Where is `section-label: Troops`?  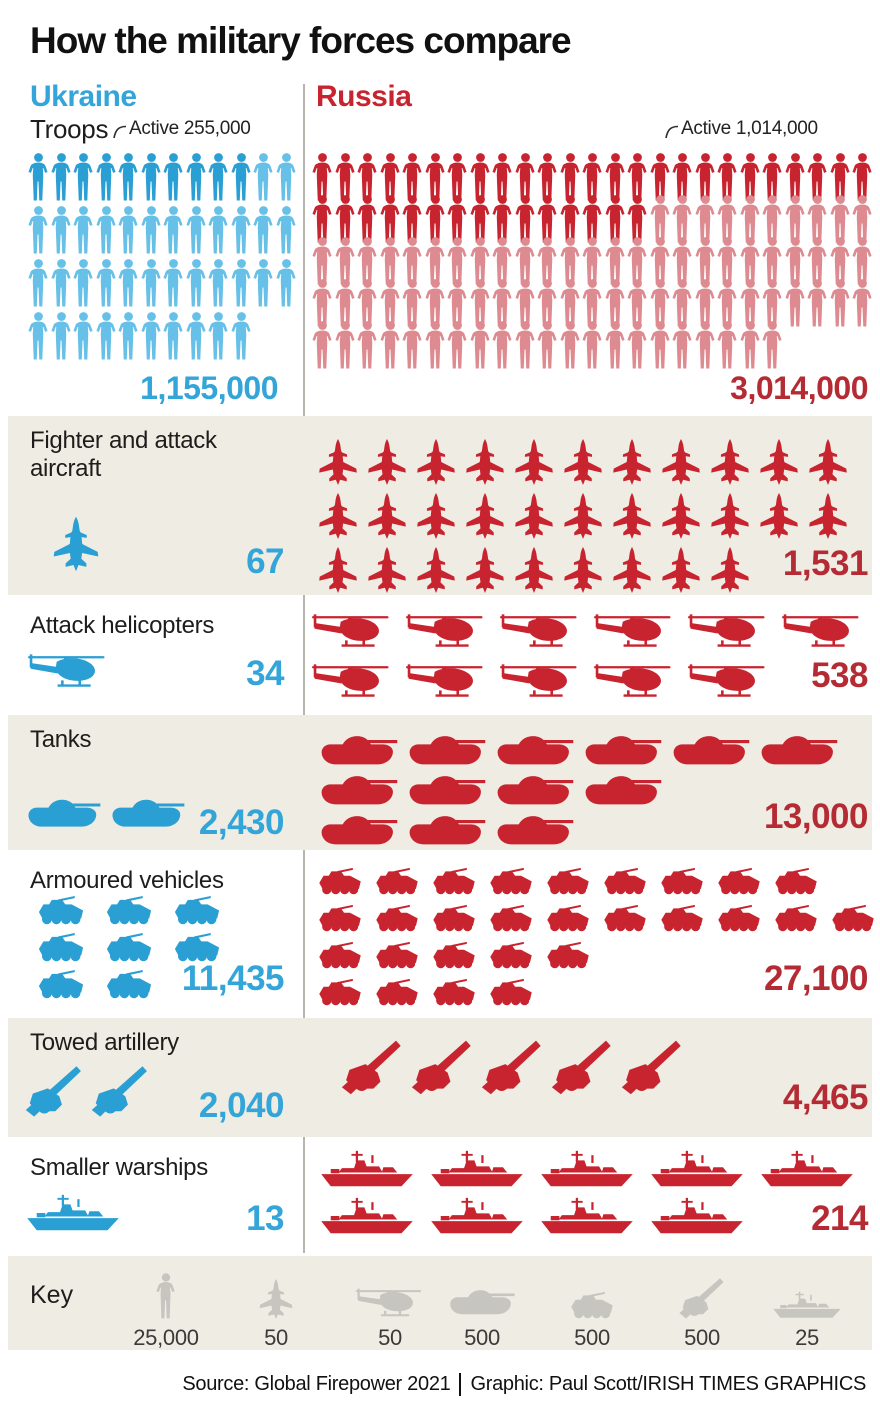 section-label: Troops is located at coordinates (69, 129).